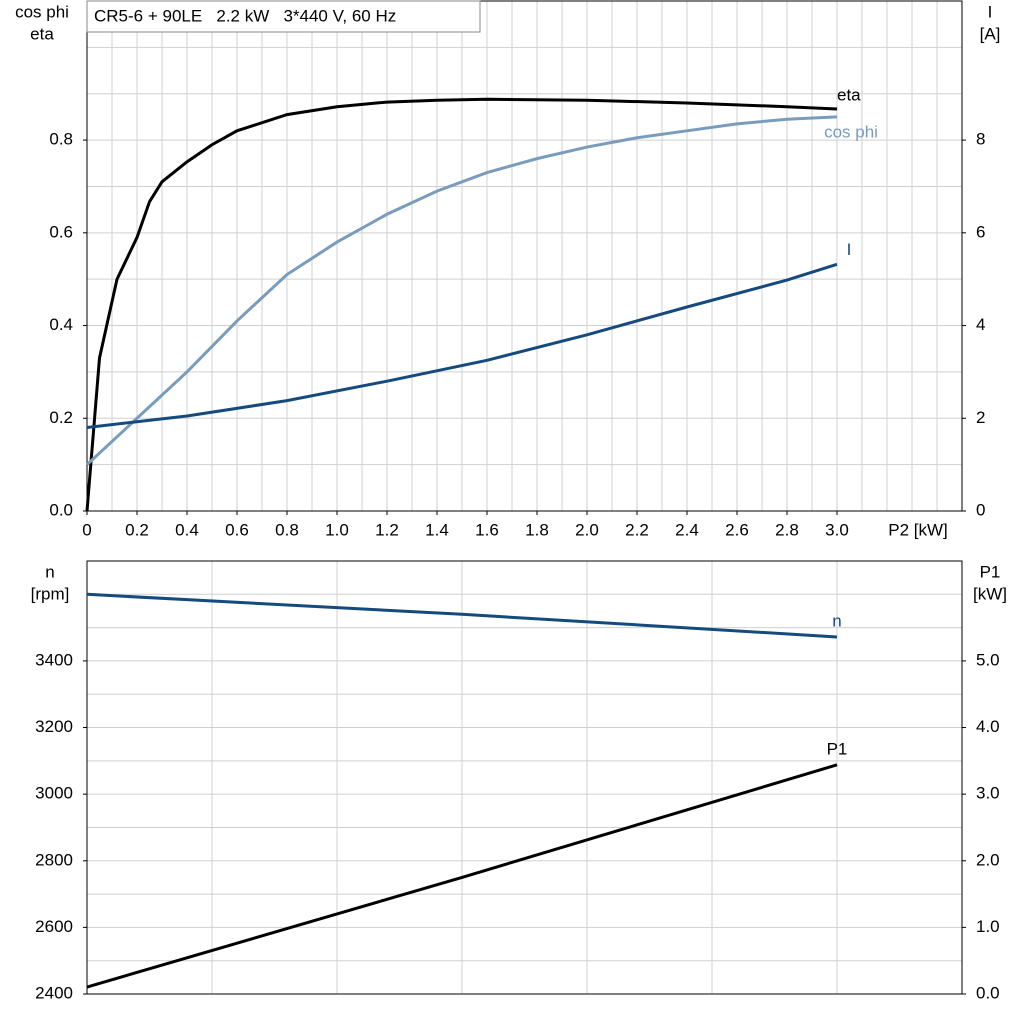  What do you see at coordinates (54, 793) in the screenshot?
I see `y-tick-label: 3000` at bounding box center [54, 793].